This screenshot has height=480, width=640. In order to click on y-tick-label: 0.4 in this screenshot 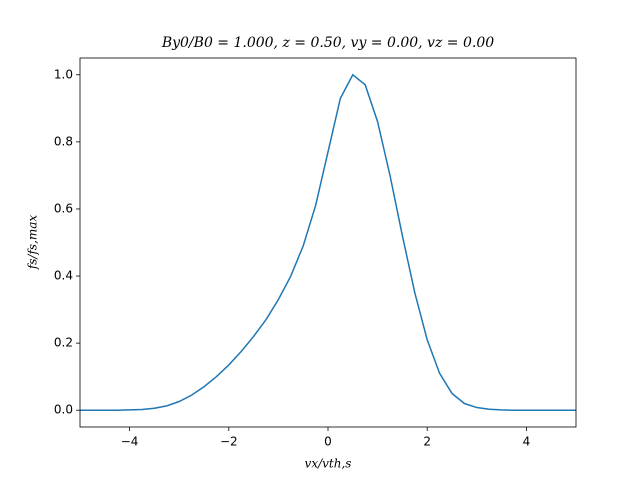, I will do `click(63, 276)`.